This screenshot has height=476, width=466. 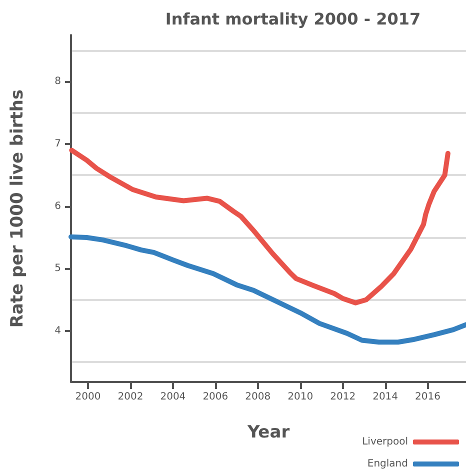 I want to click on y-tick-label: 5, so click(x=57, y=268).